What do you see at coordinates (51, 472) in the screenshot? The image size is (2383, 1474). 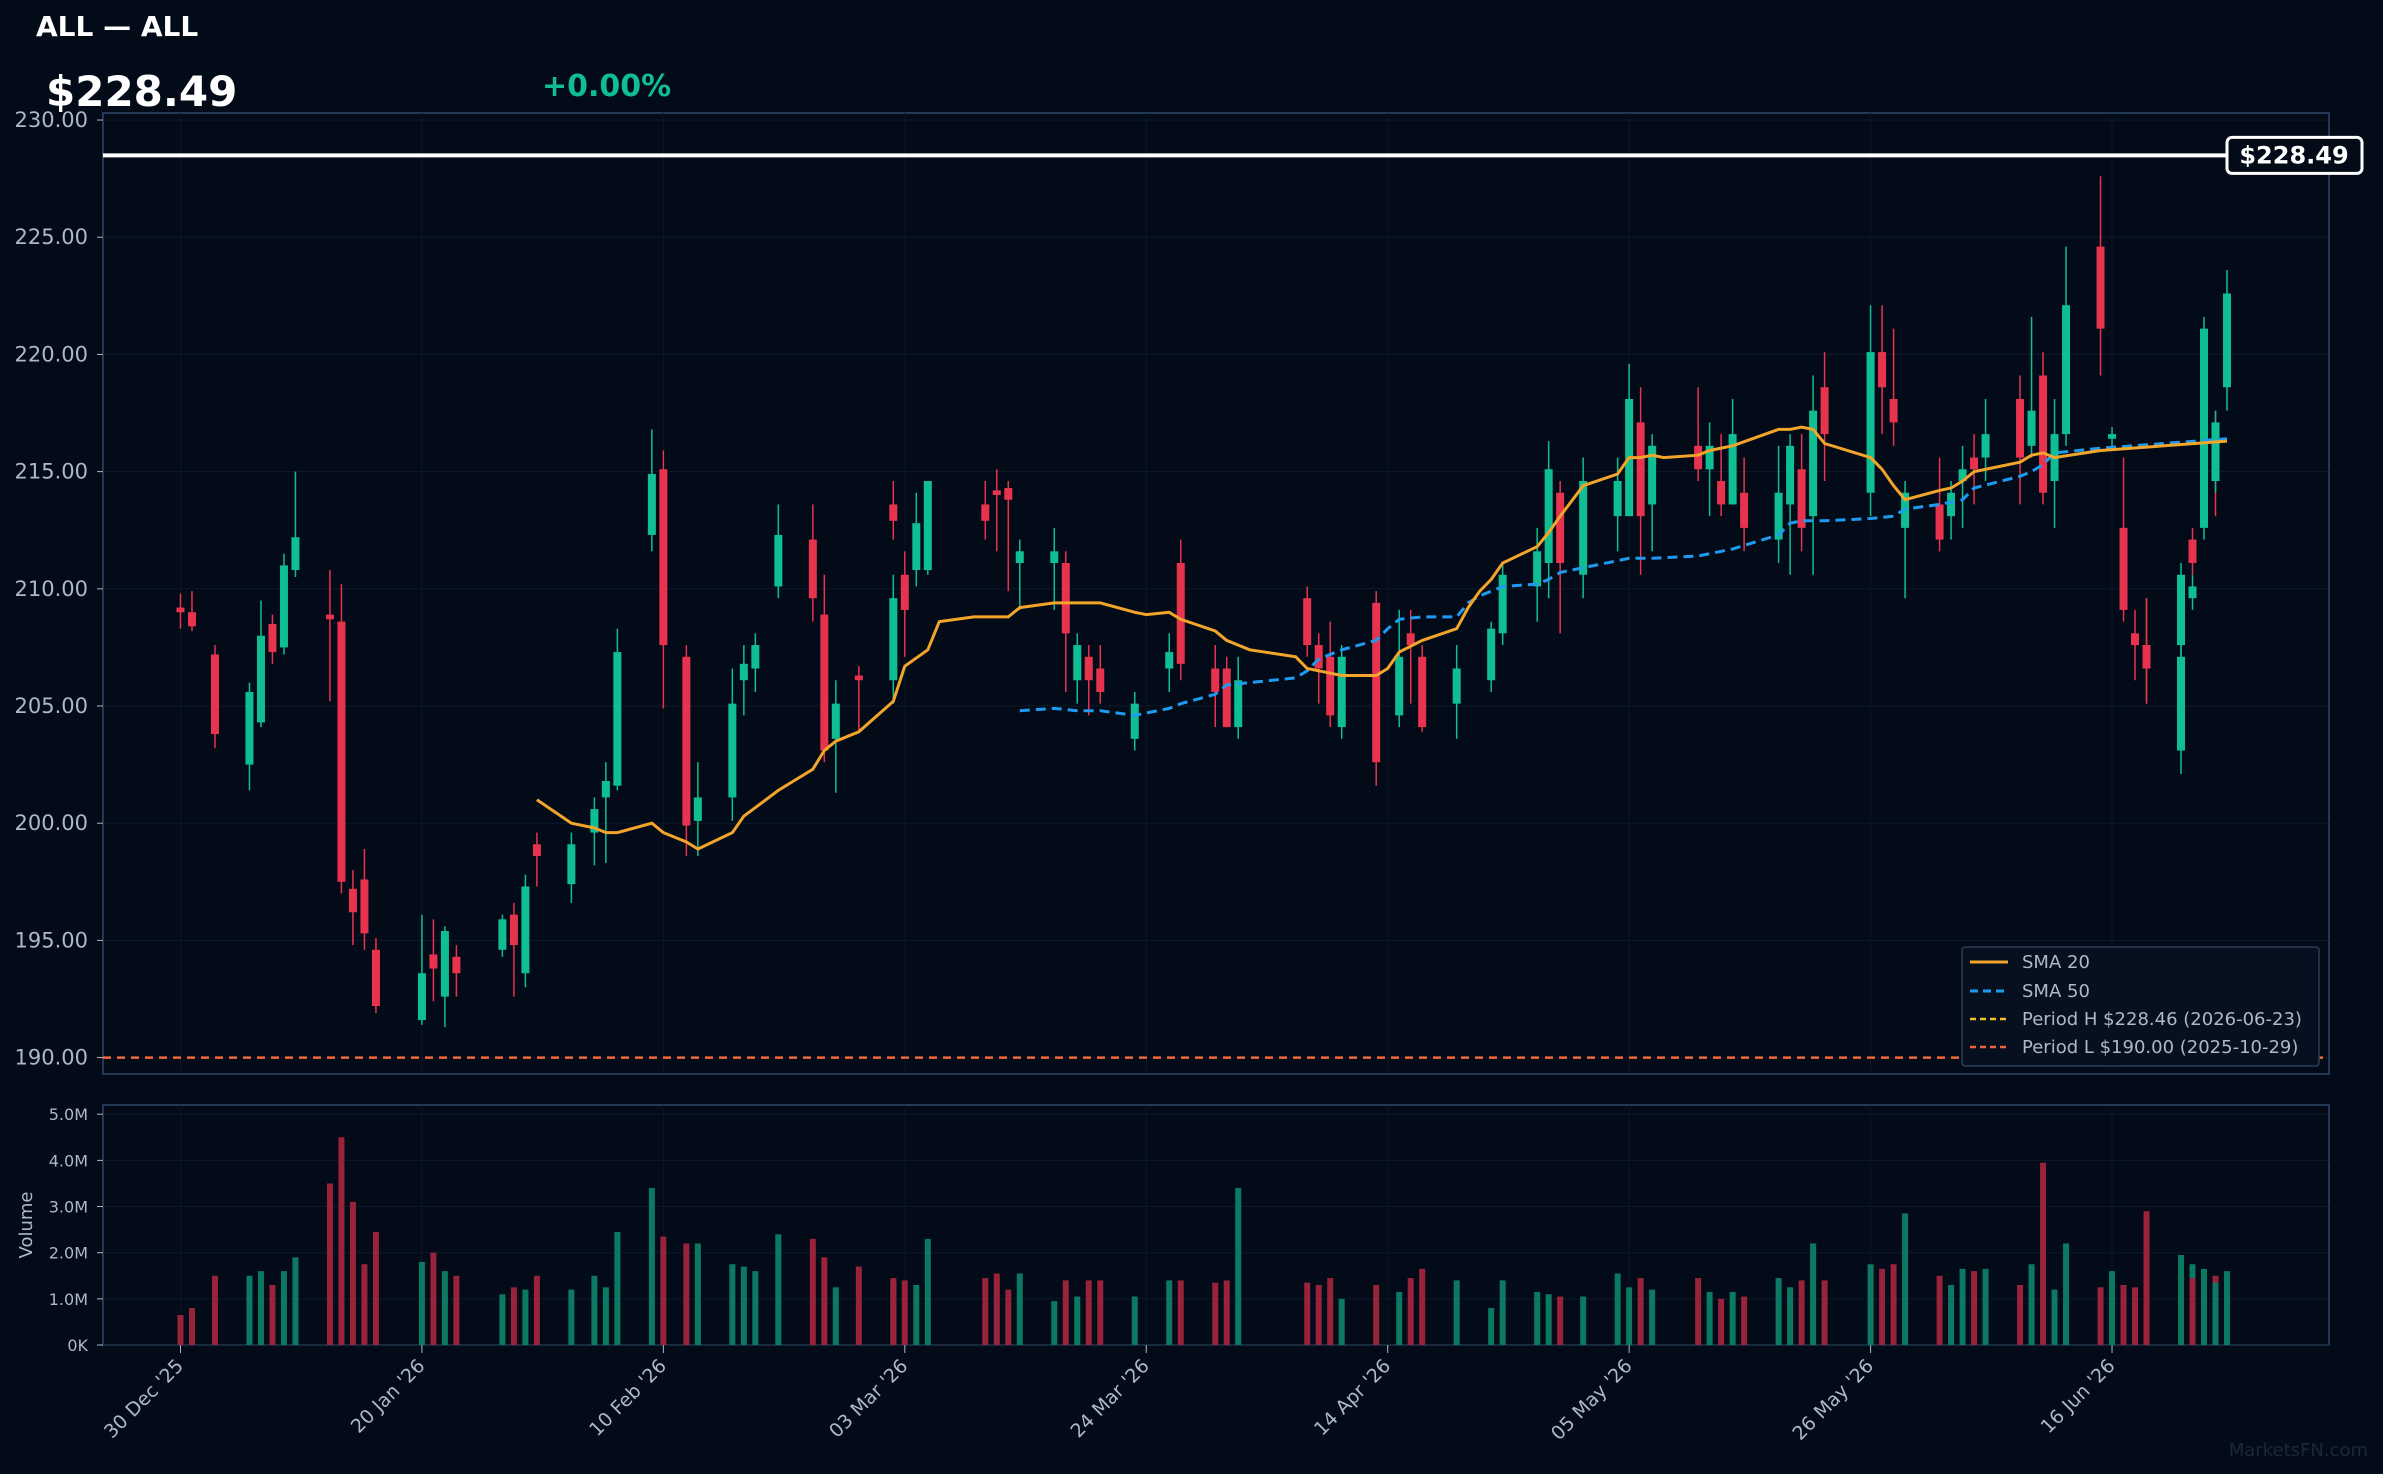 I see `price-tick-label: 215.00` at bounding box center [51, 472].